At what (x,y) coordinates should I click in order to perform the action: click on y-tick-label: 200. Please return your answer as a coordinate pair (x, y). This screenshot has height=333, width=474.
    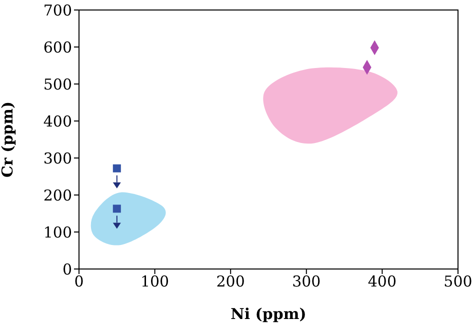
    Looking at the image, I should click on (57, 195).